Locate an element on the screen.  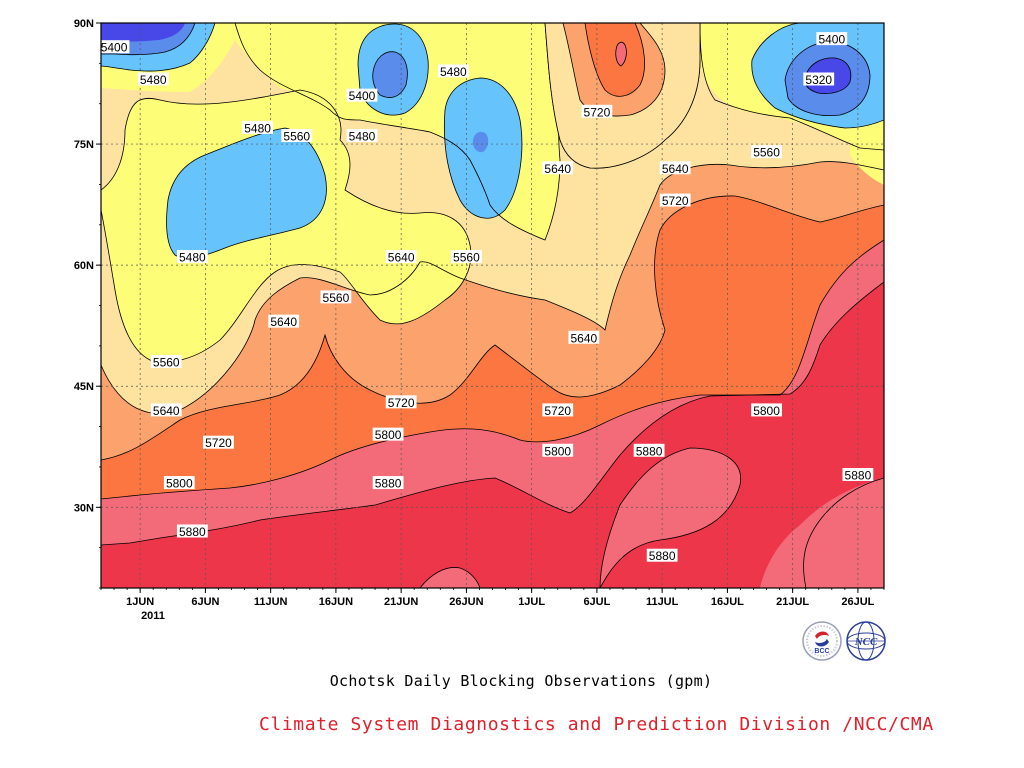
band-5320-5400-mid is located at coordinates (390, 74).